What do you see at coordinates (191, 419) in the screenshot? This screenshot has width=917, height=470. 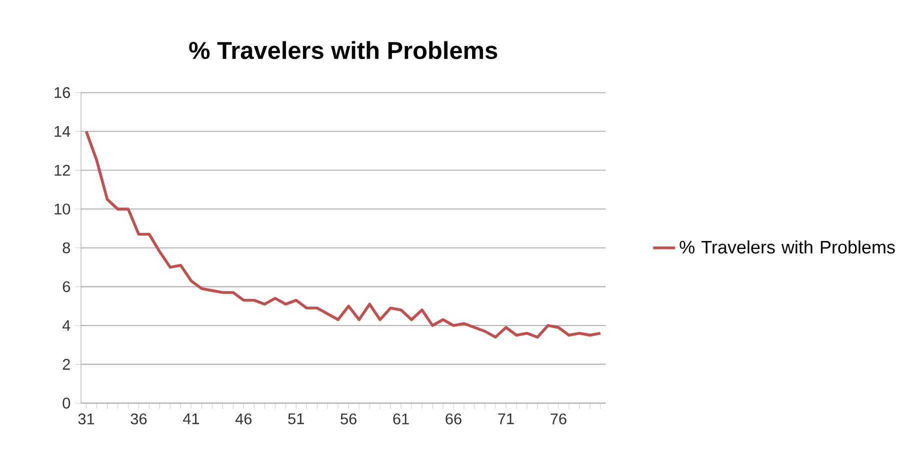 I see `x-tick-label: 41` at bounding box center [191, 419].